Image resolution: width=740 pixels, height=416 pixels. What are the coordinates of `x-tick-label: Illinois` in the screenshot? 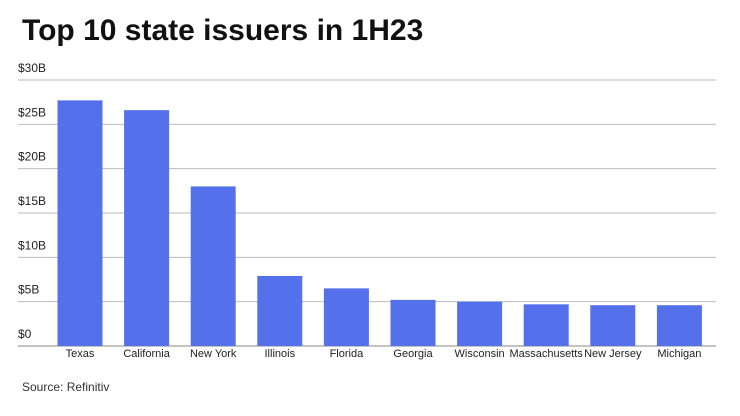 It's located at (280, 354).